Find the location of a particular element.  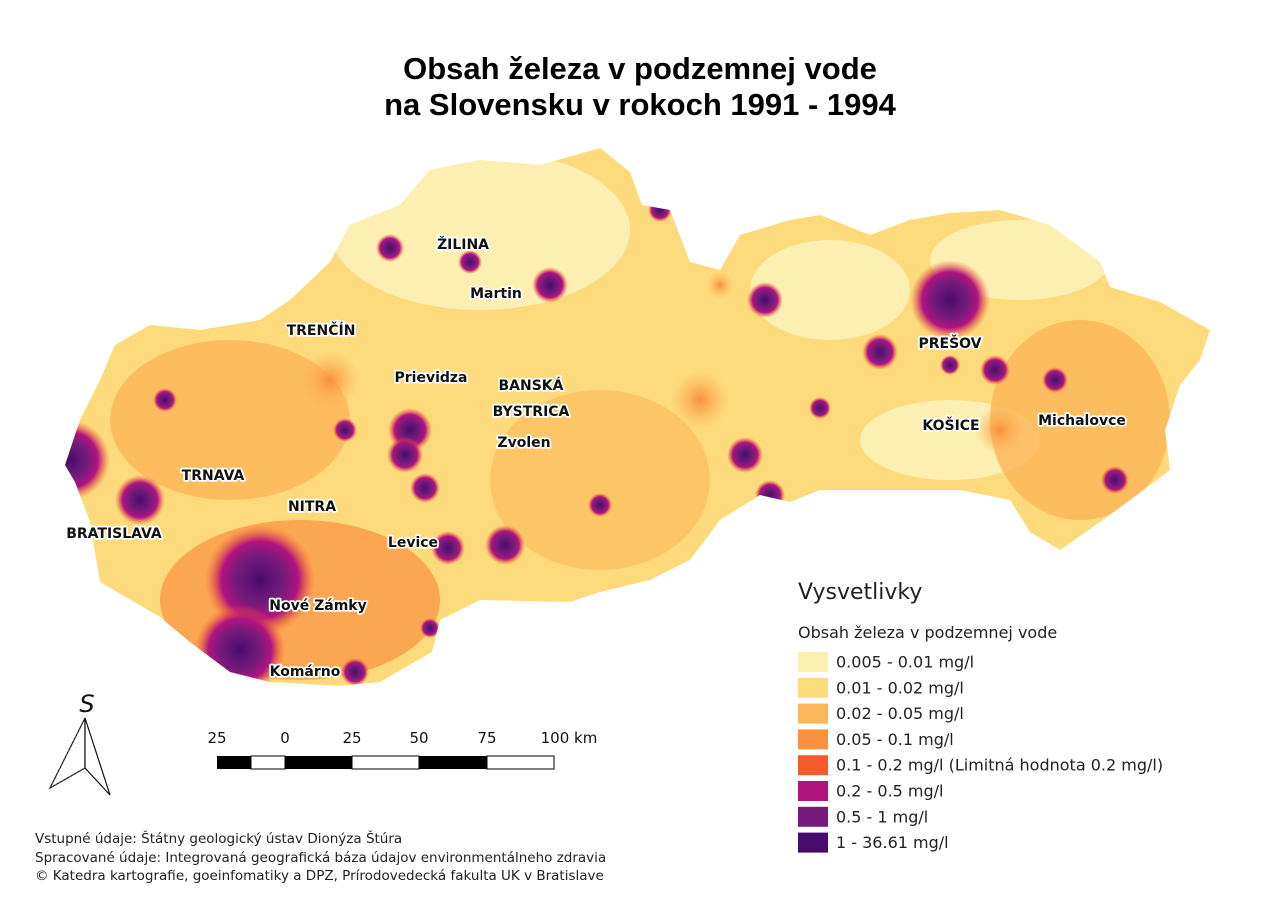

city-label: Martin is located at coordinates (496, 294).